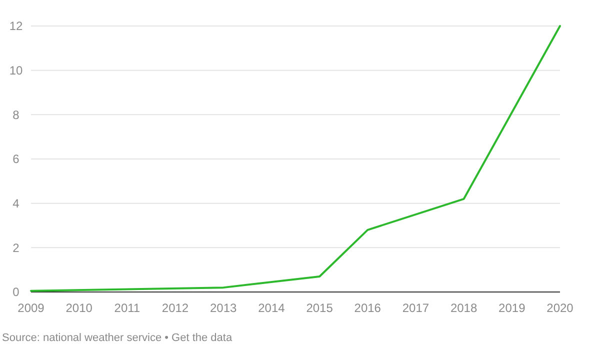 Image resolution: width=615 pixels, height=353 pixels. Describe the element at coordinates (16, 292) in the screenshot. I see `y-tick-label: 0` at that location.